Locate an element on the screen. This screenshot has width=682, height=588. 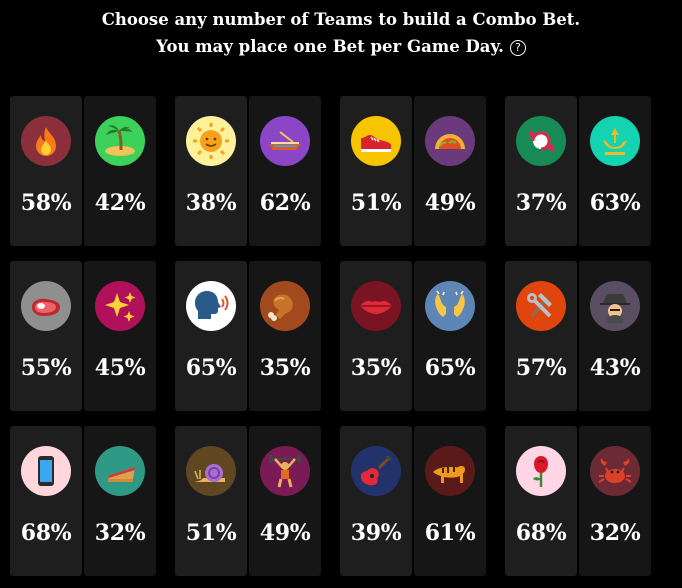
team-card: 43% is located at coordinates (615, 336).